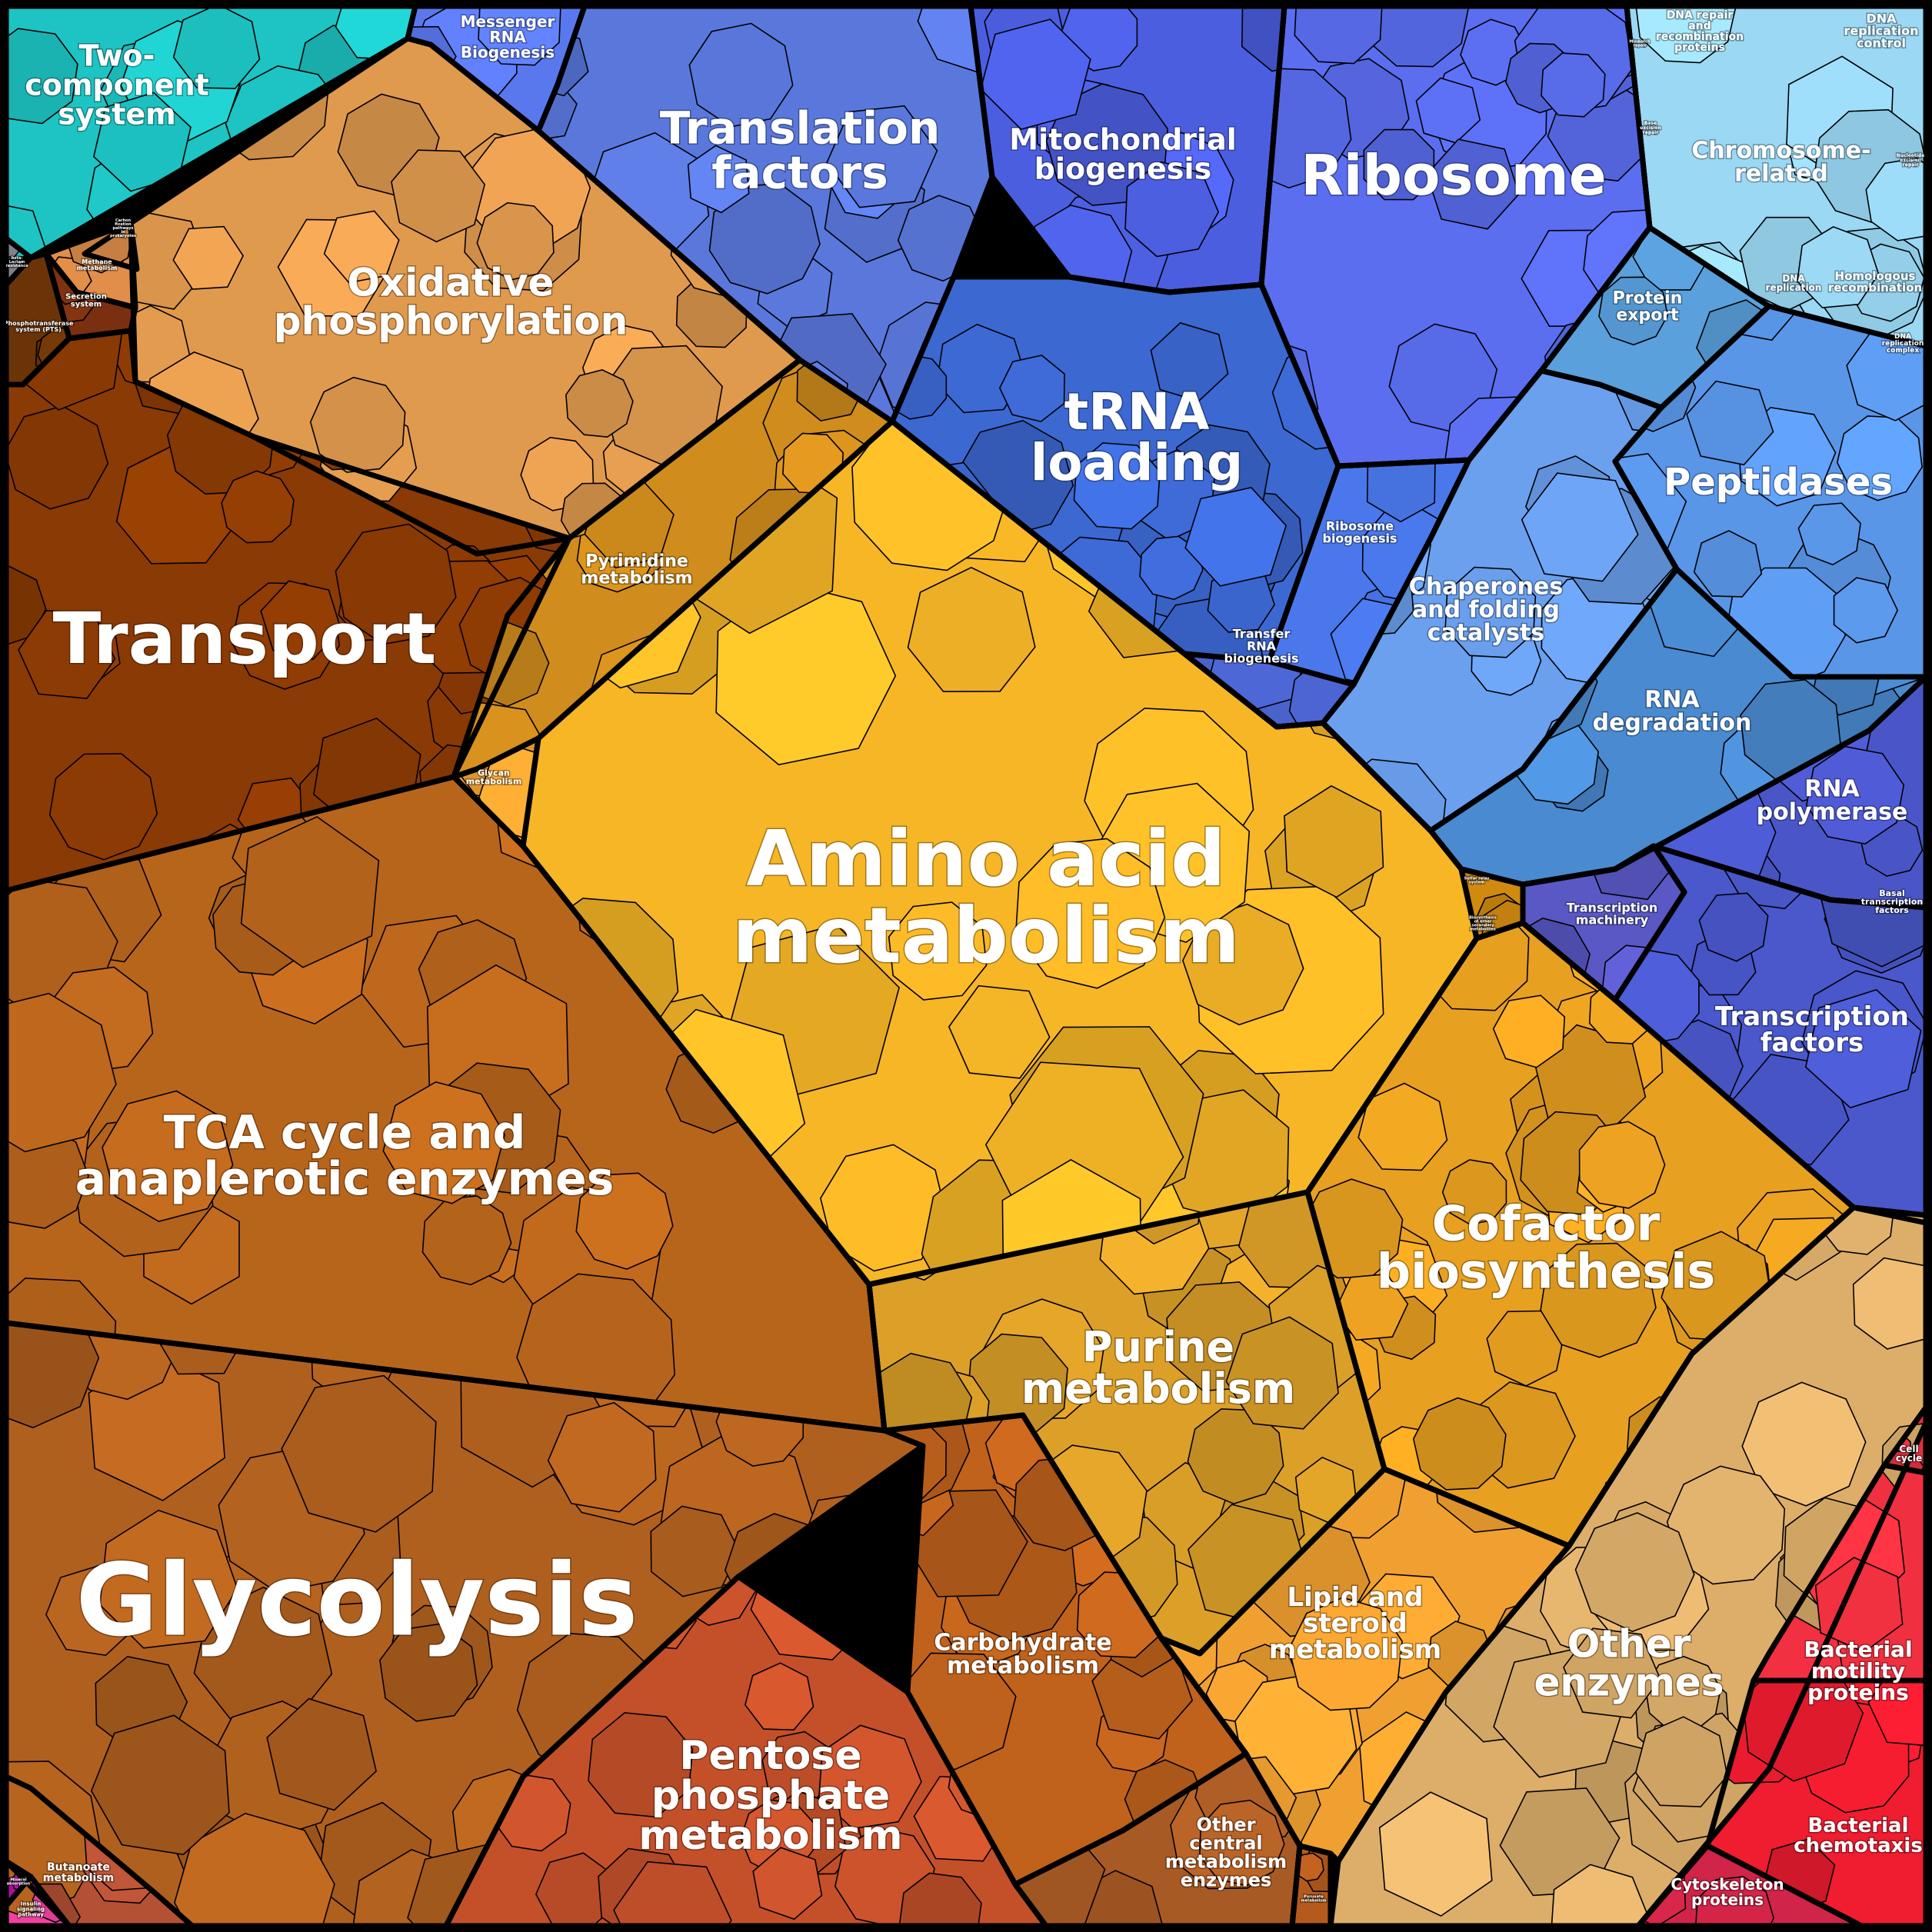 The width and height of the screenshot is (1932, 1932). Describe the element at coordinates (1832, 812) in the screenshot. I see `label-line: polymerase` at that location.